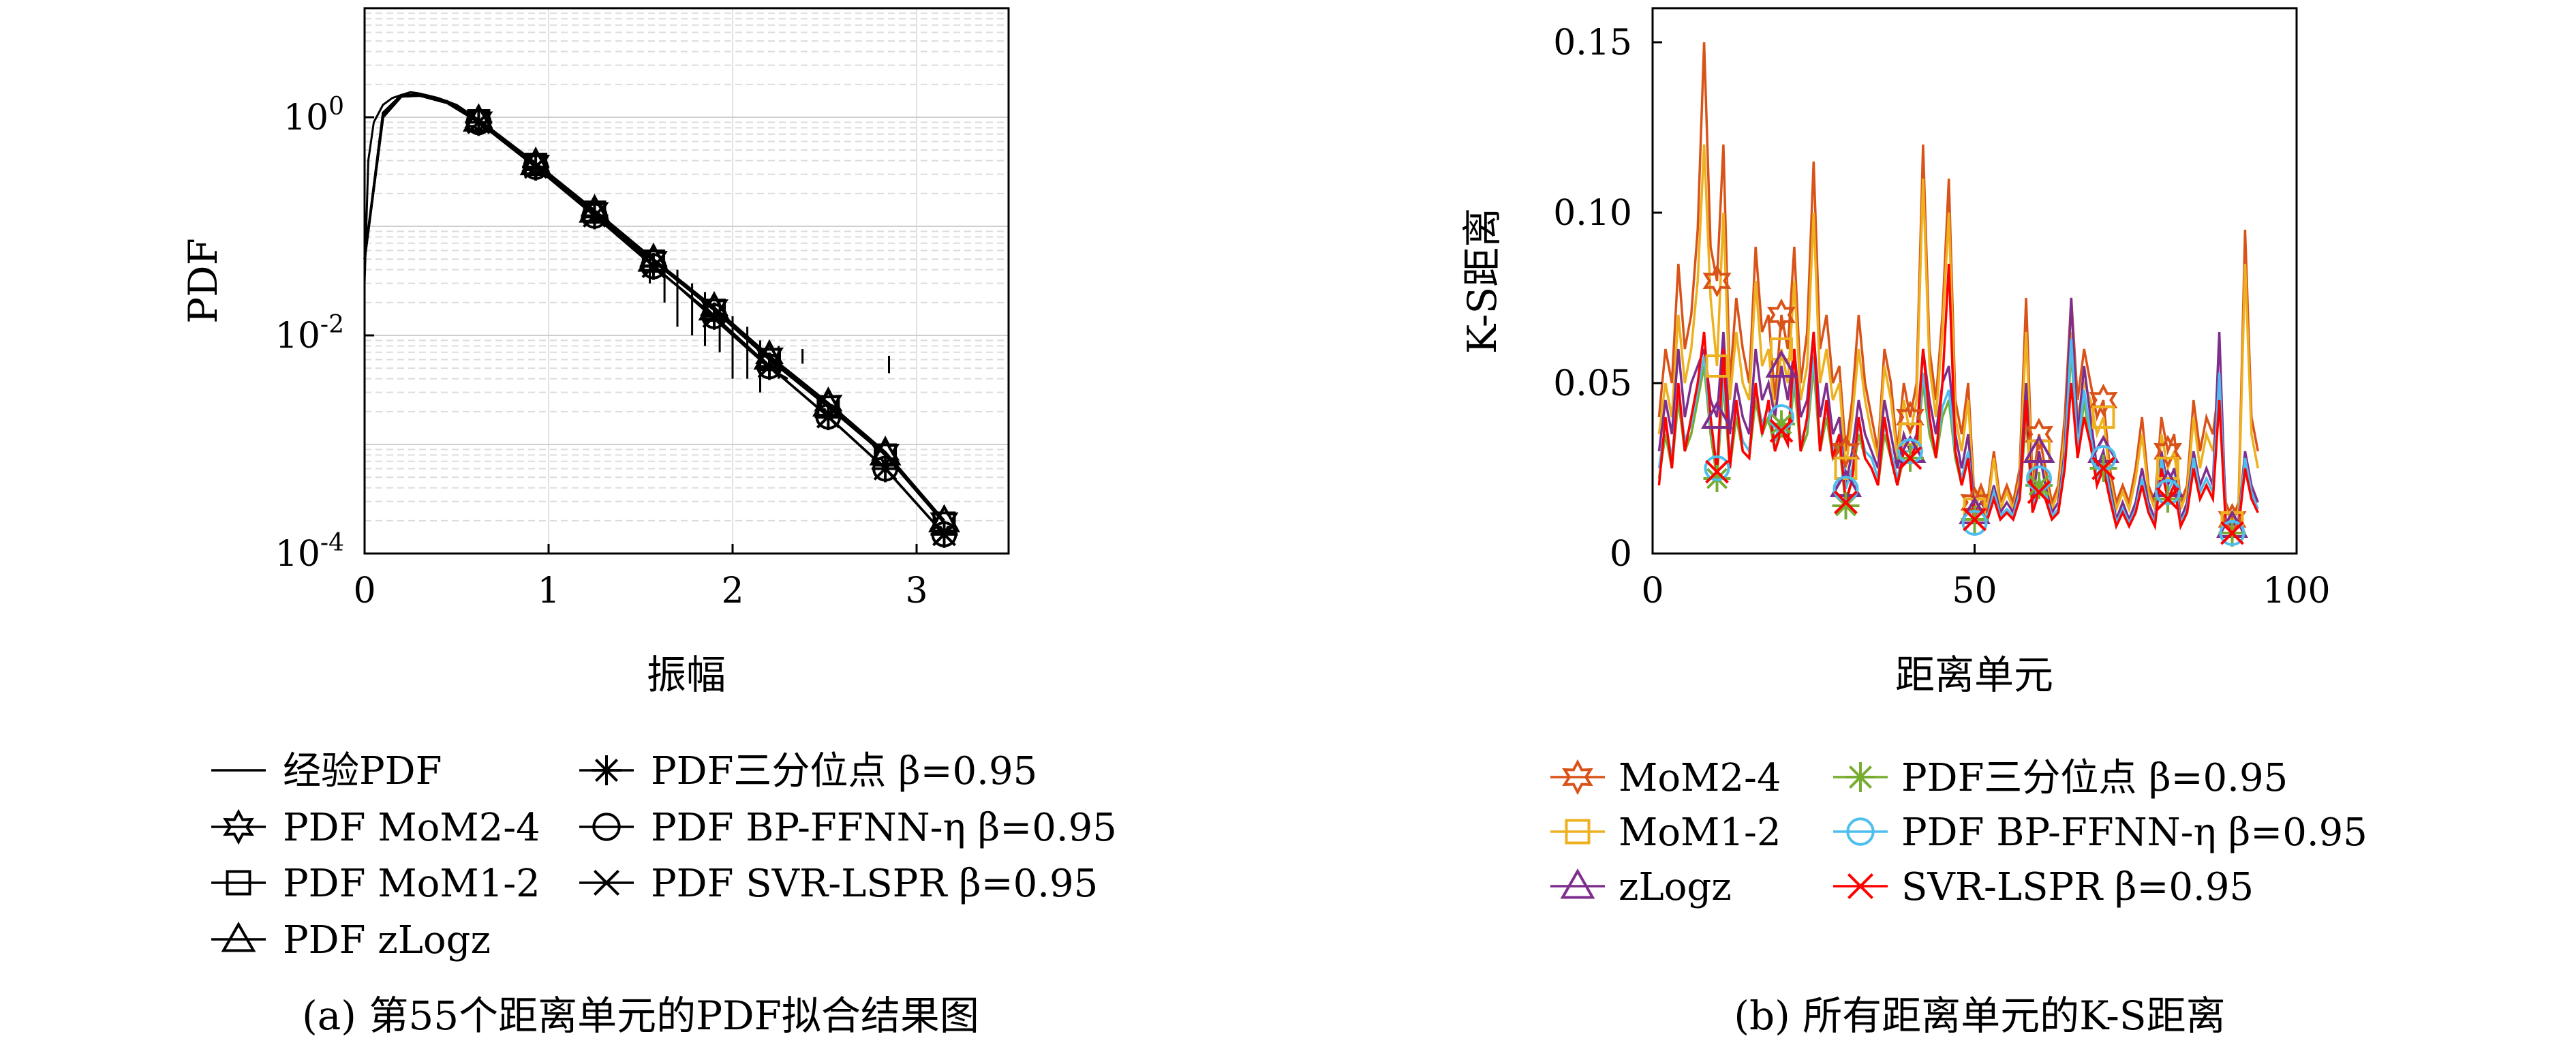 The height and width of the screenshot is (1045, 2576). I want to click on a-xtick-label: 1, so click(548, 591).